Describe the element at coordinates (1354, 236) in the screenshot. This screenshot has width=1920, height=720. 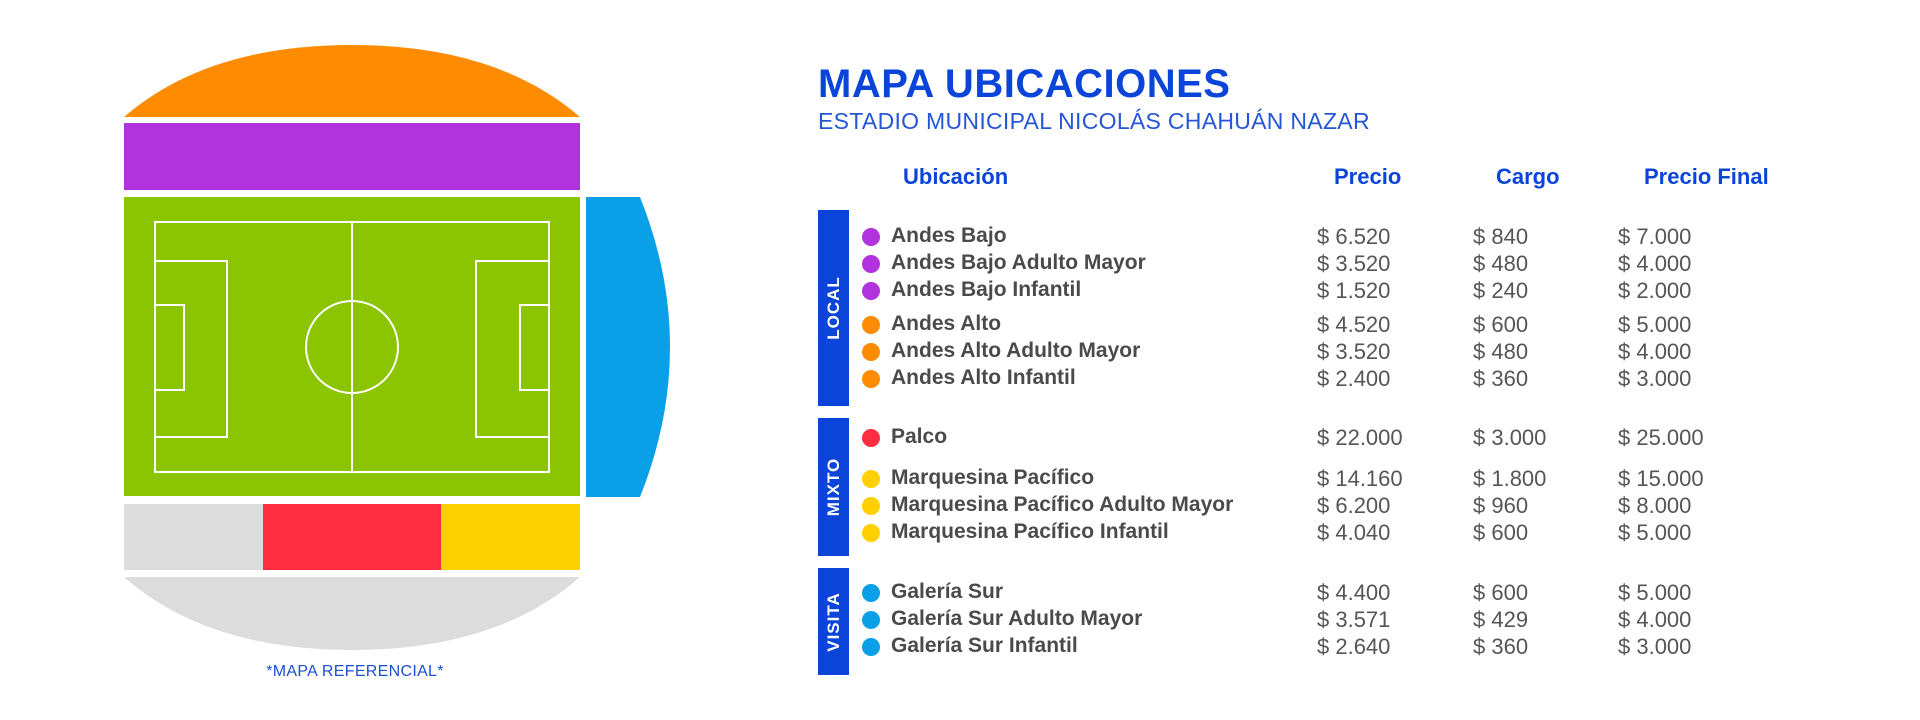
I see `price: $ 6.520` at that location.